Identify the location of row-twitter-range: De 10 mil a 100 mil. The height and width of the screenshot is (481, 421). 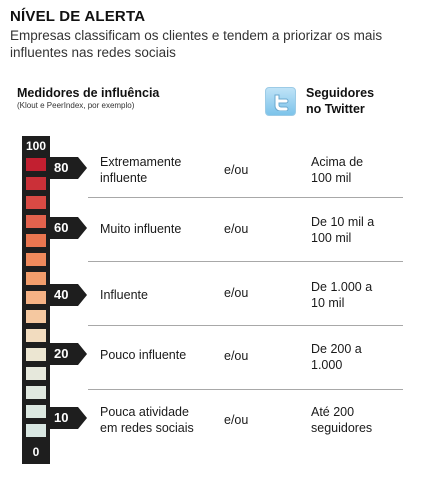
(361, 230).